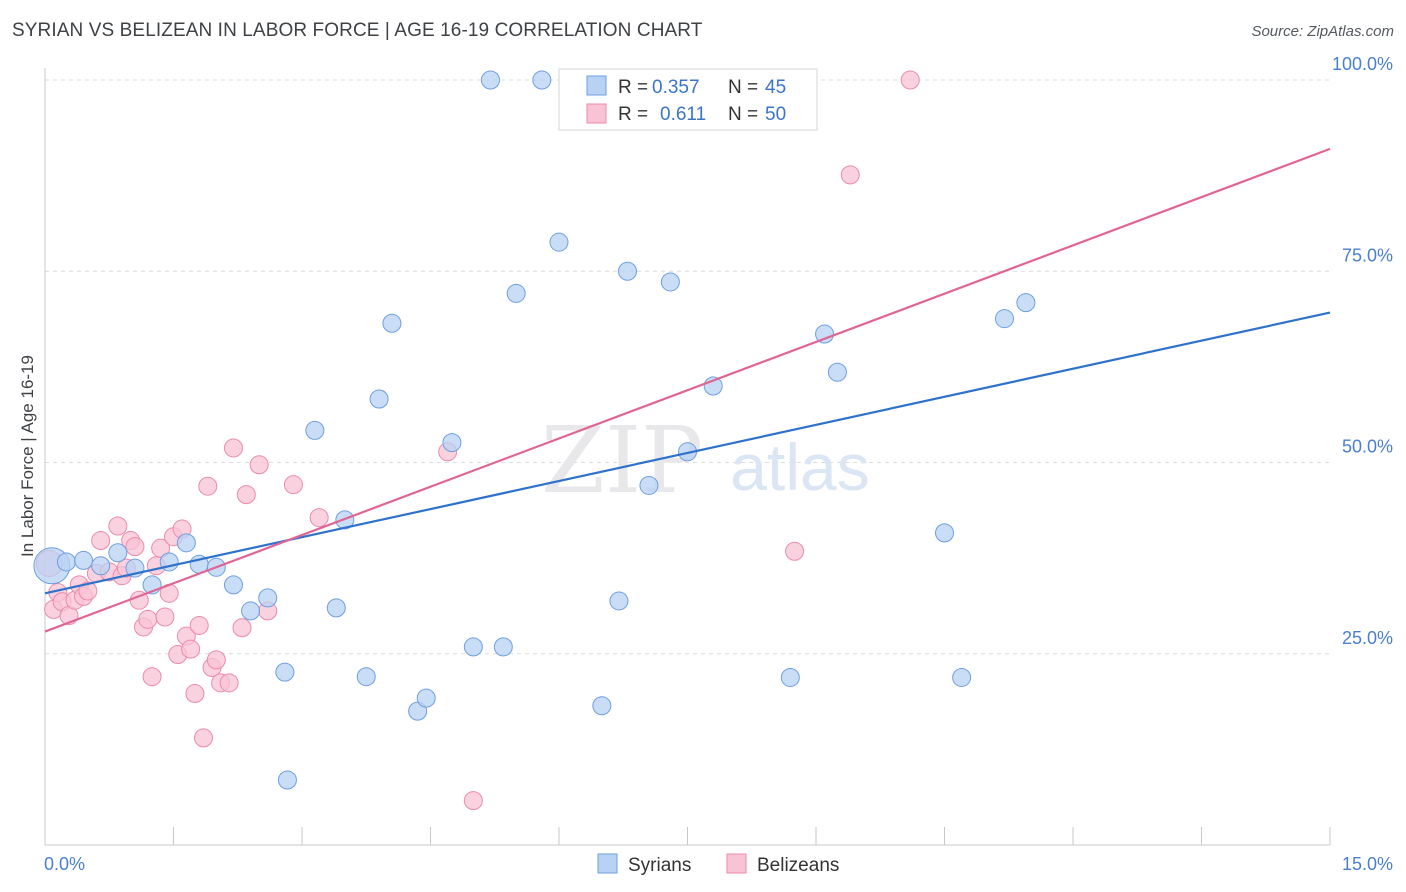  Describe the element at coordinates (633, 114) in the screenshot. I see `legend-r-label-belizeans: R =` at that location.